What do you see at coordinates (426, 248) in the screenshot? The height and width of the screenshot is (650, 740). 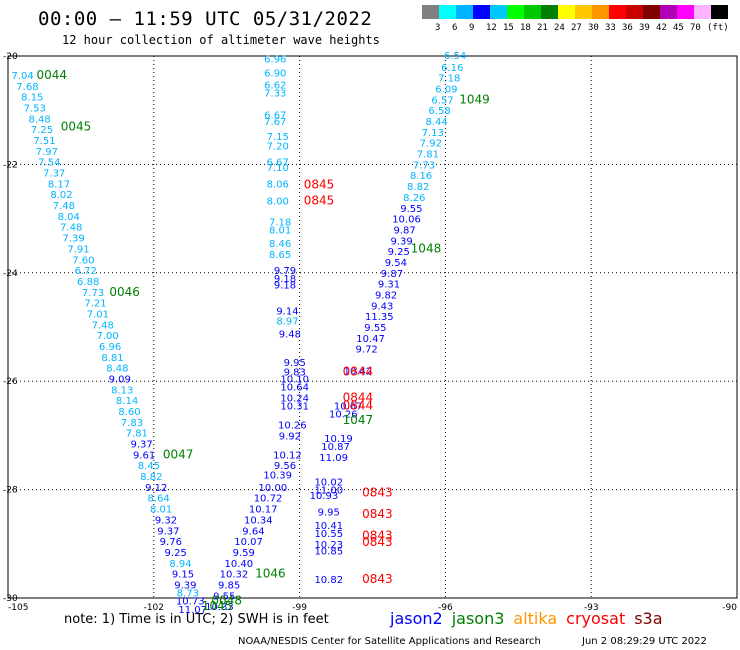 I see `pass-time-label: 1048` at bounding box center [426, 248].